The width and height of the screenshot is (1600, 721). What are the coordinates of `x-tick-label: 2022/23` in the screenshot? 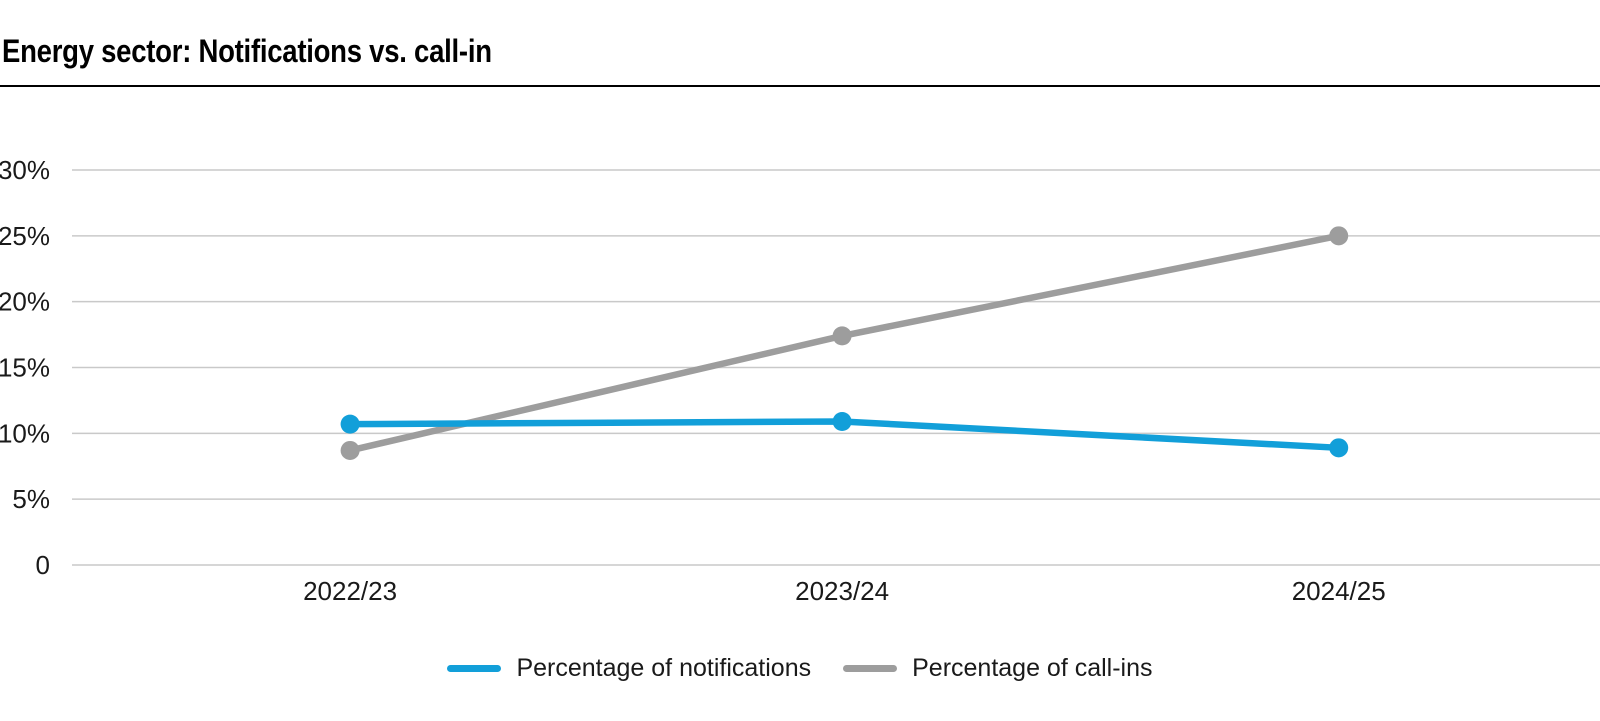 It's located at (350, 591).